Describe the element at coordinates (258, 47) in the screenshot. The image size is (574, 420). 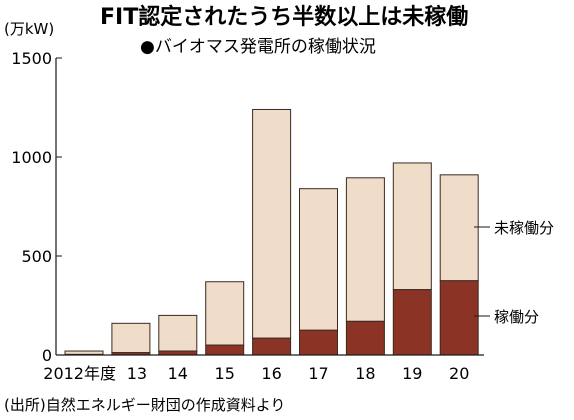
I see `chart-subtitle: ●バイオマス発電所の稼働状況` at that location.